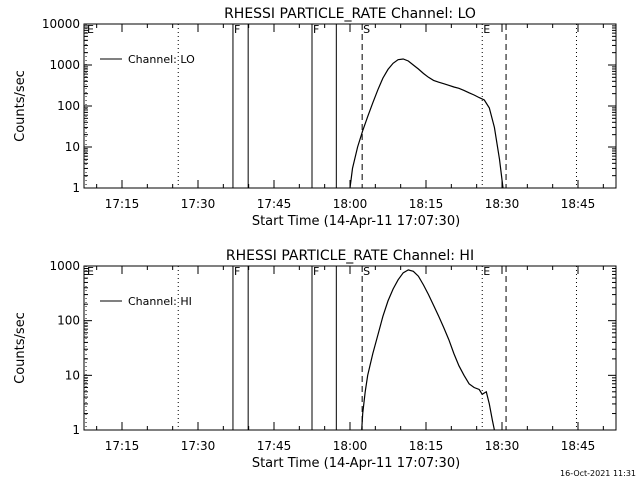 This screenshot has width=640, height=480. Describe the element at coordinates (61, 24) in the screenshot. I see `y-tick-label: 10000` at that location.